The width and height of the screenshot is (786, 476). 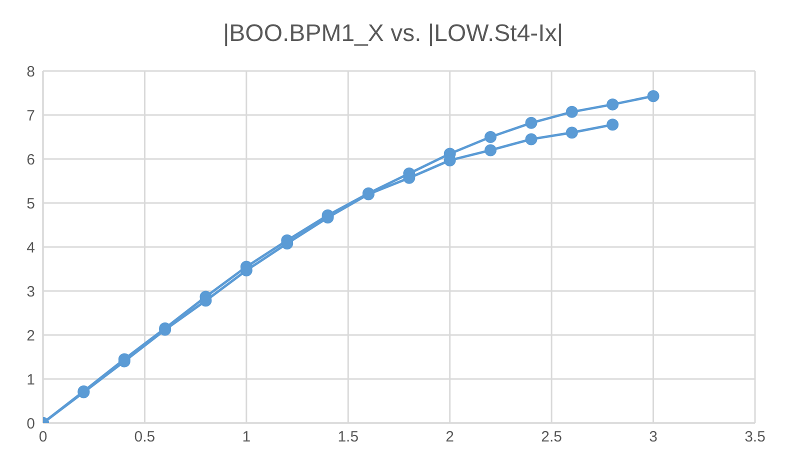 What do you see at coordinates (30, 159) in the screenshot?
I see `y-tick-label: 6` at bounding box center [30, 159].